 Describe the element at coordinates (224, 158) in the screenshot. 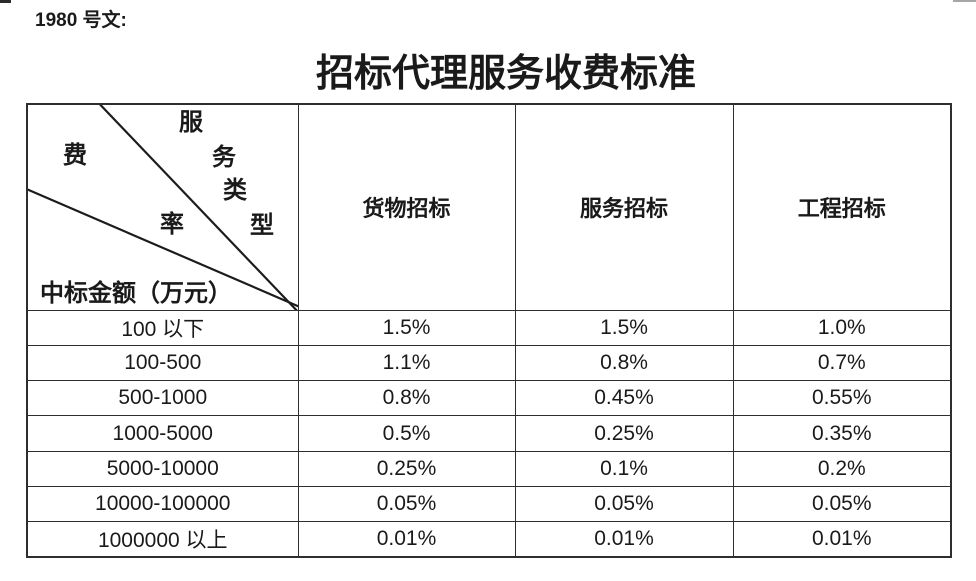

I see `corner-label-service-char-2: 务` at that location.